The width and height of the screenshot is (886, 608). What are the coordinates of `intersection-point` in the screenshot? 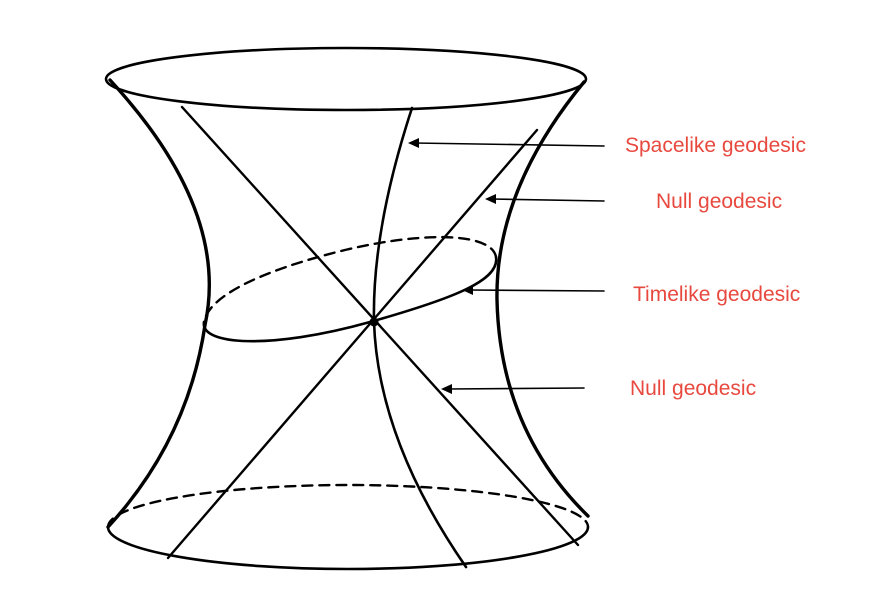 It's located at (374, 322).